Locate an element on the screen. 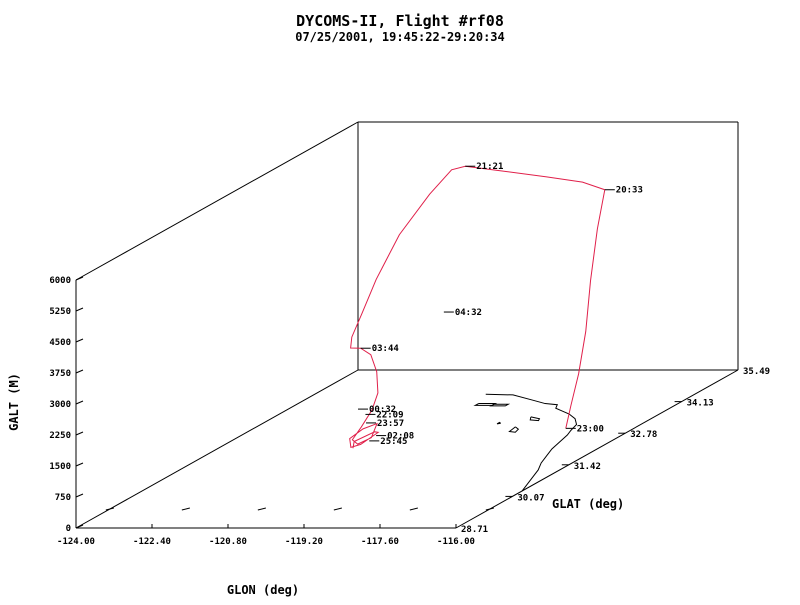  x-tick-label: -120.80 is located at coordinates (228, 542).